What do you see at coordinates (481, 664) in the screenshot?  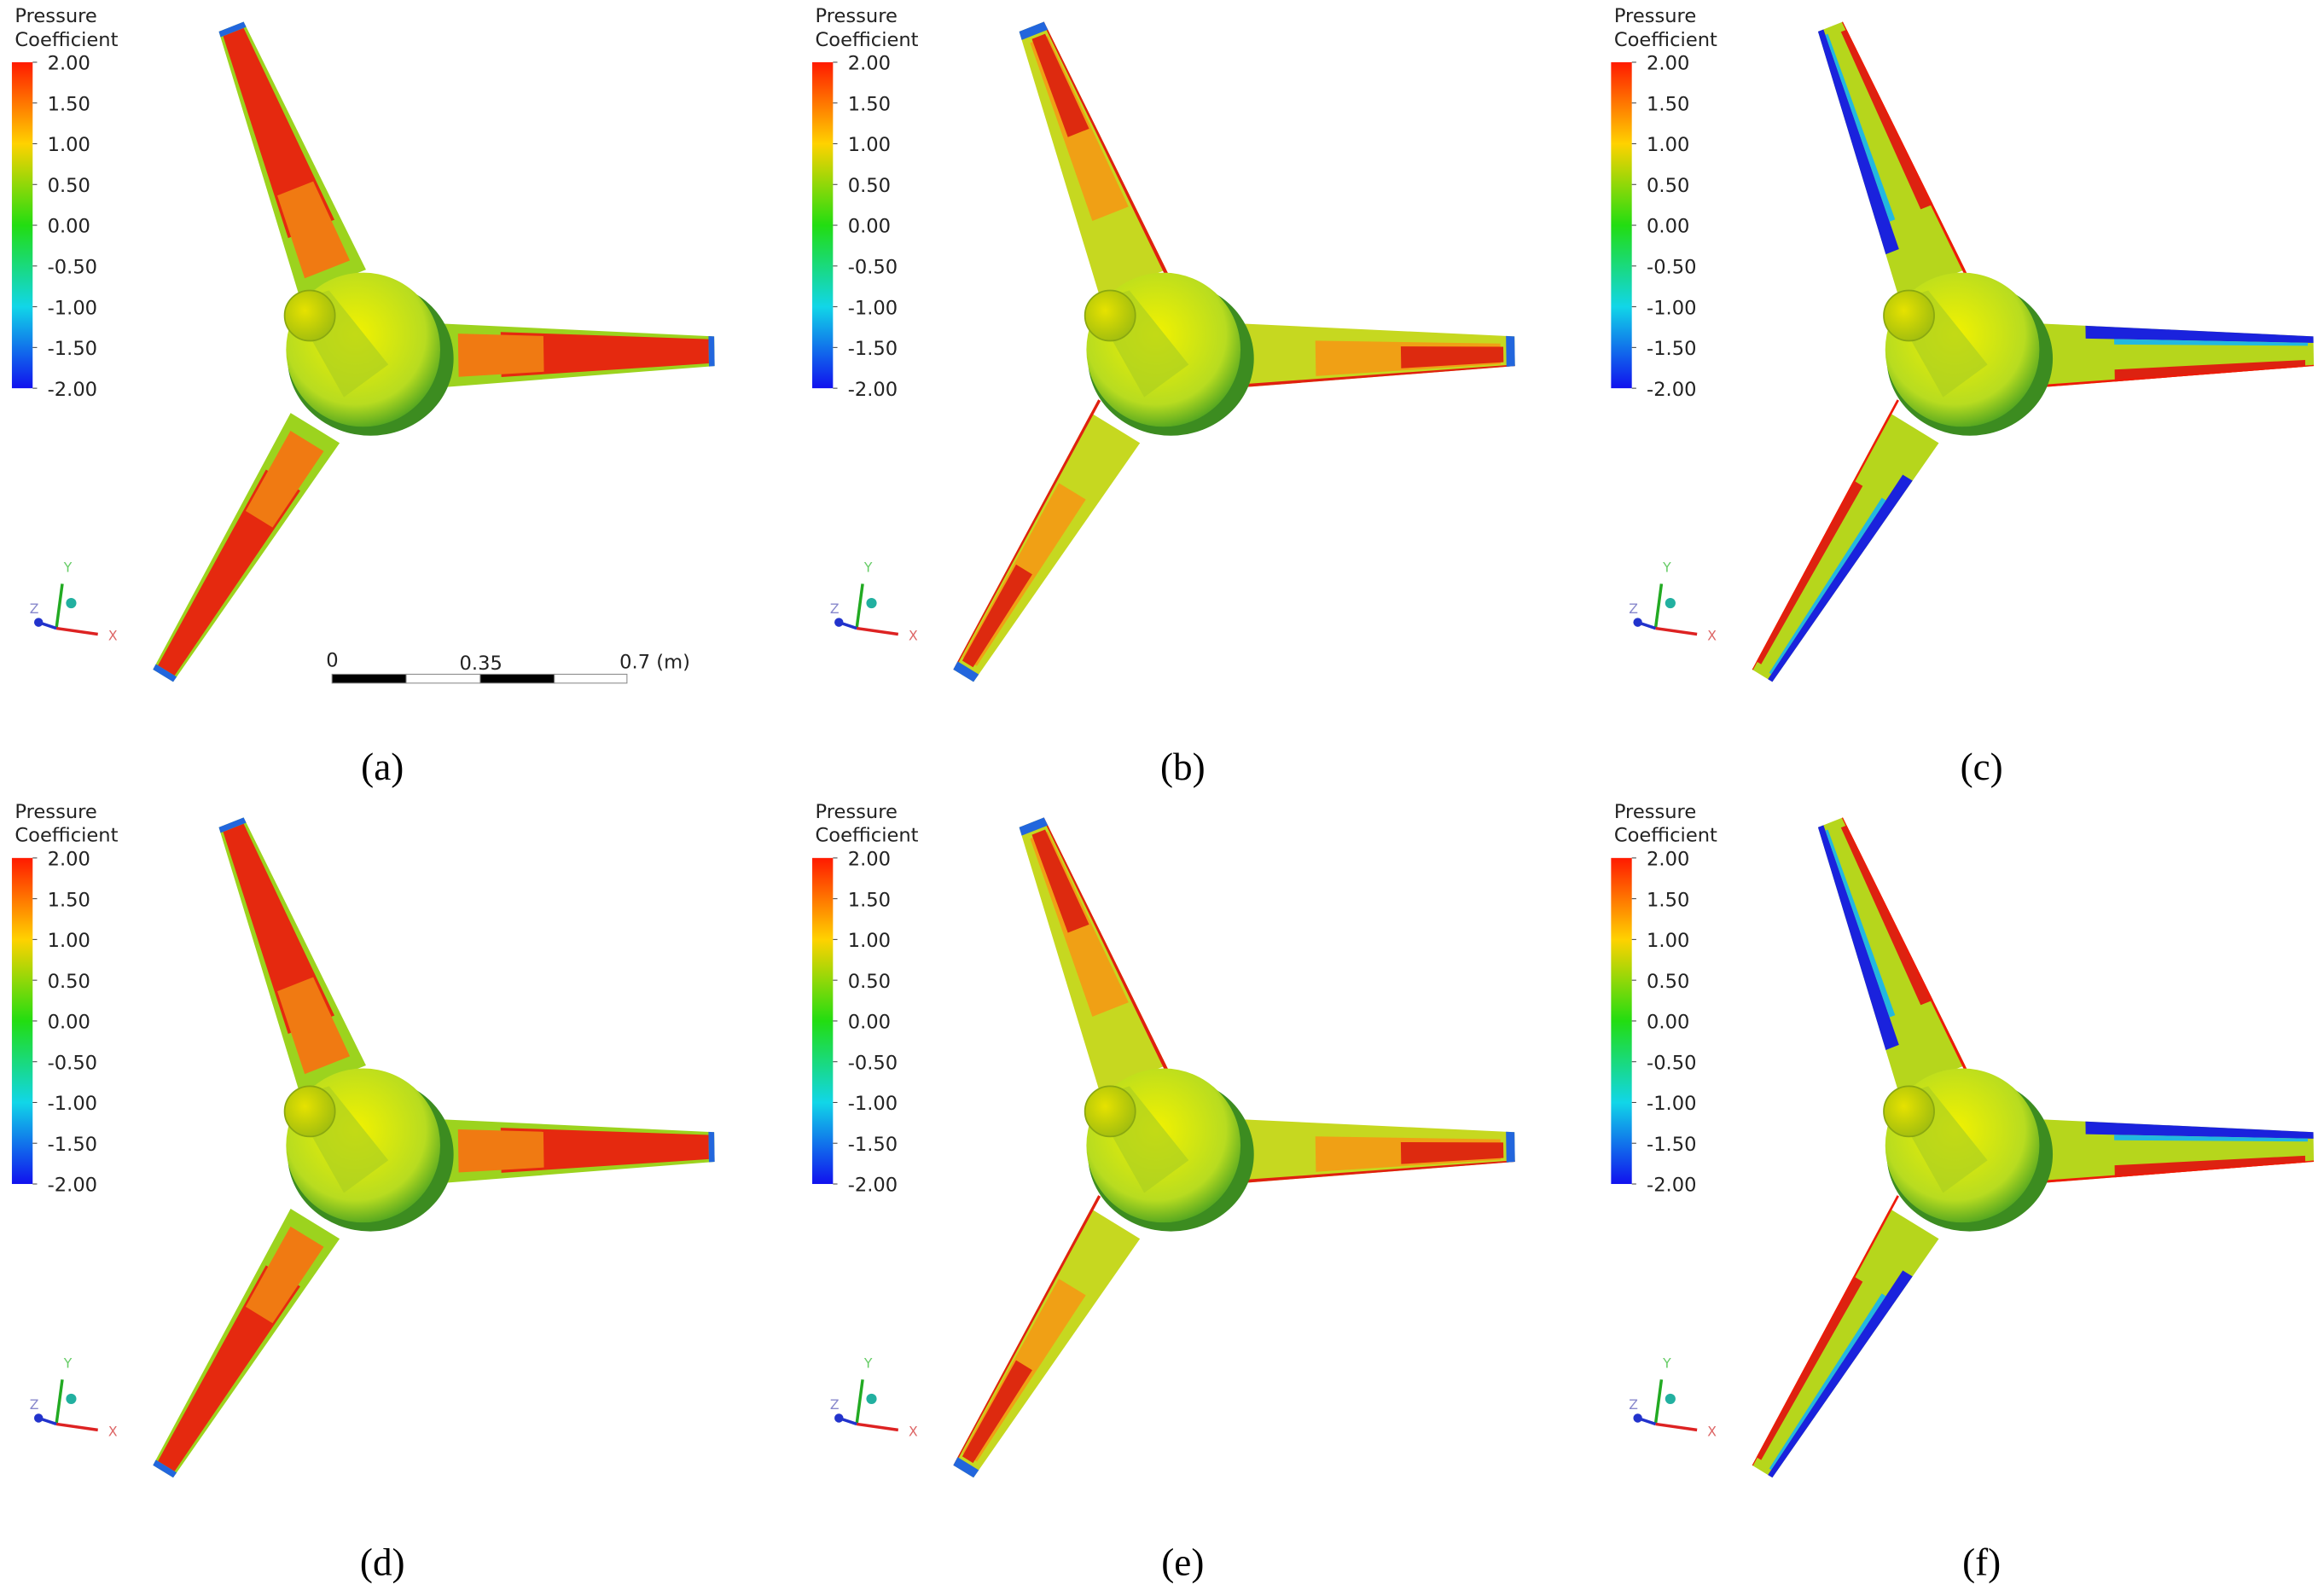 I see `scale-label: 0.35` at bounding box center [481, 664].